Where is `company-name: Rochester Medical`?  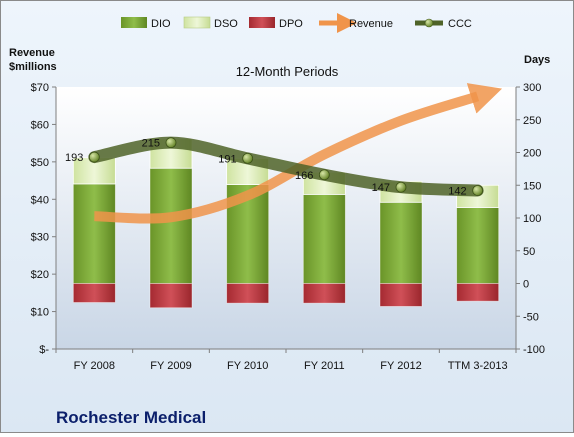 company-name: Rochester Medical is located at coordinates (131, 417).